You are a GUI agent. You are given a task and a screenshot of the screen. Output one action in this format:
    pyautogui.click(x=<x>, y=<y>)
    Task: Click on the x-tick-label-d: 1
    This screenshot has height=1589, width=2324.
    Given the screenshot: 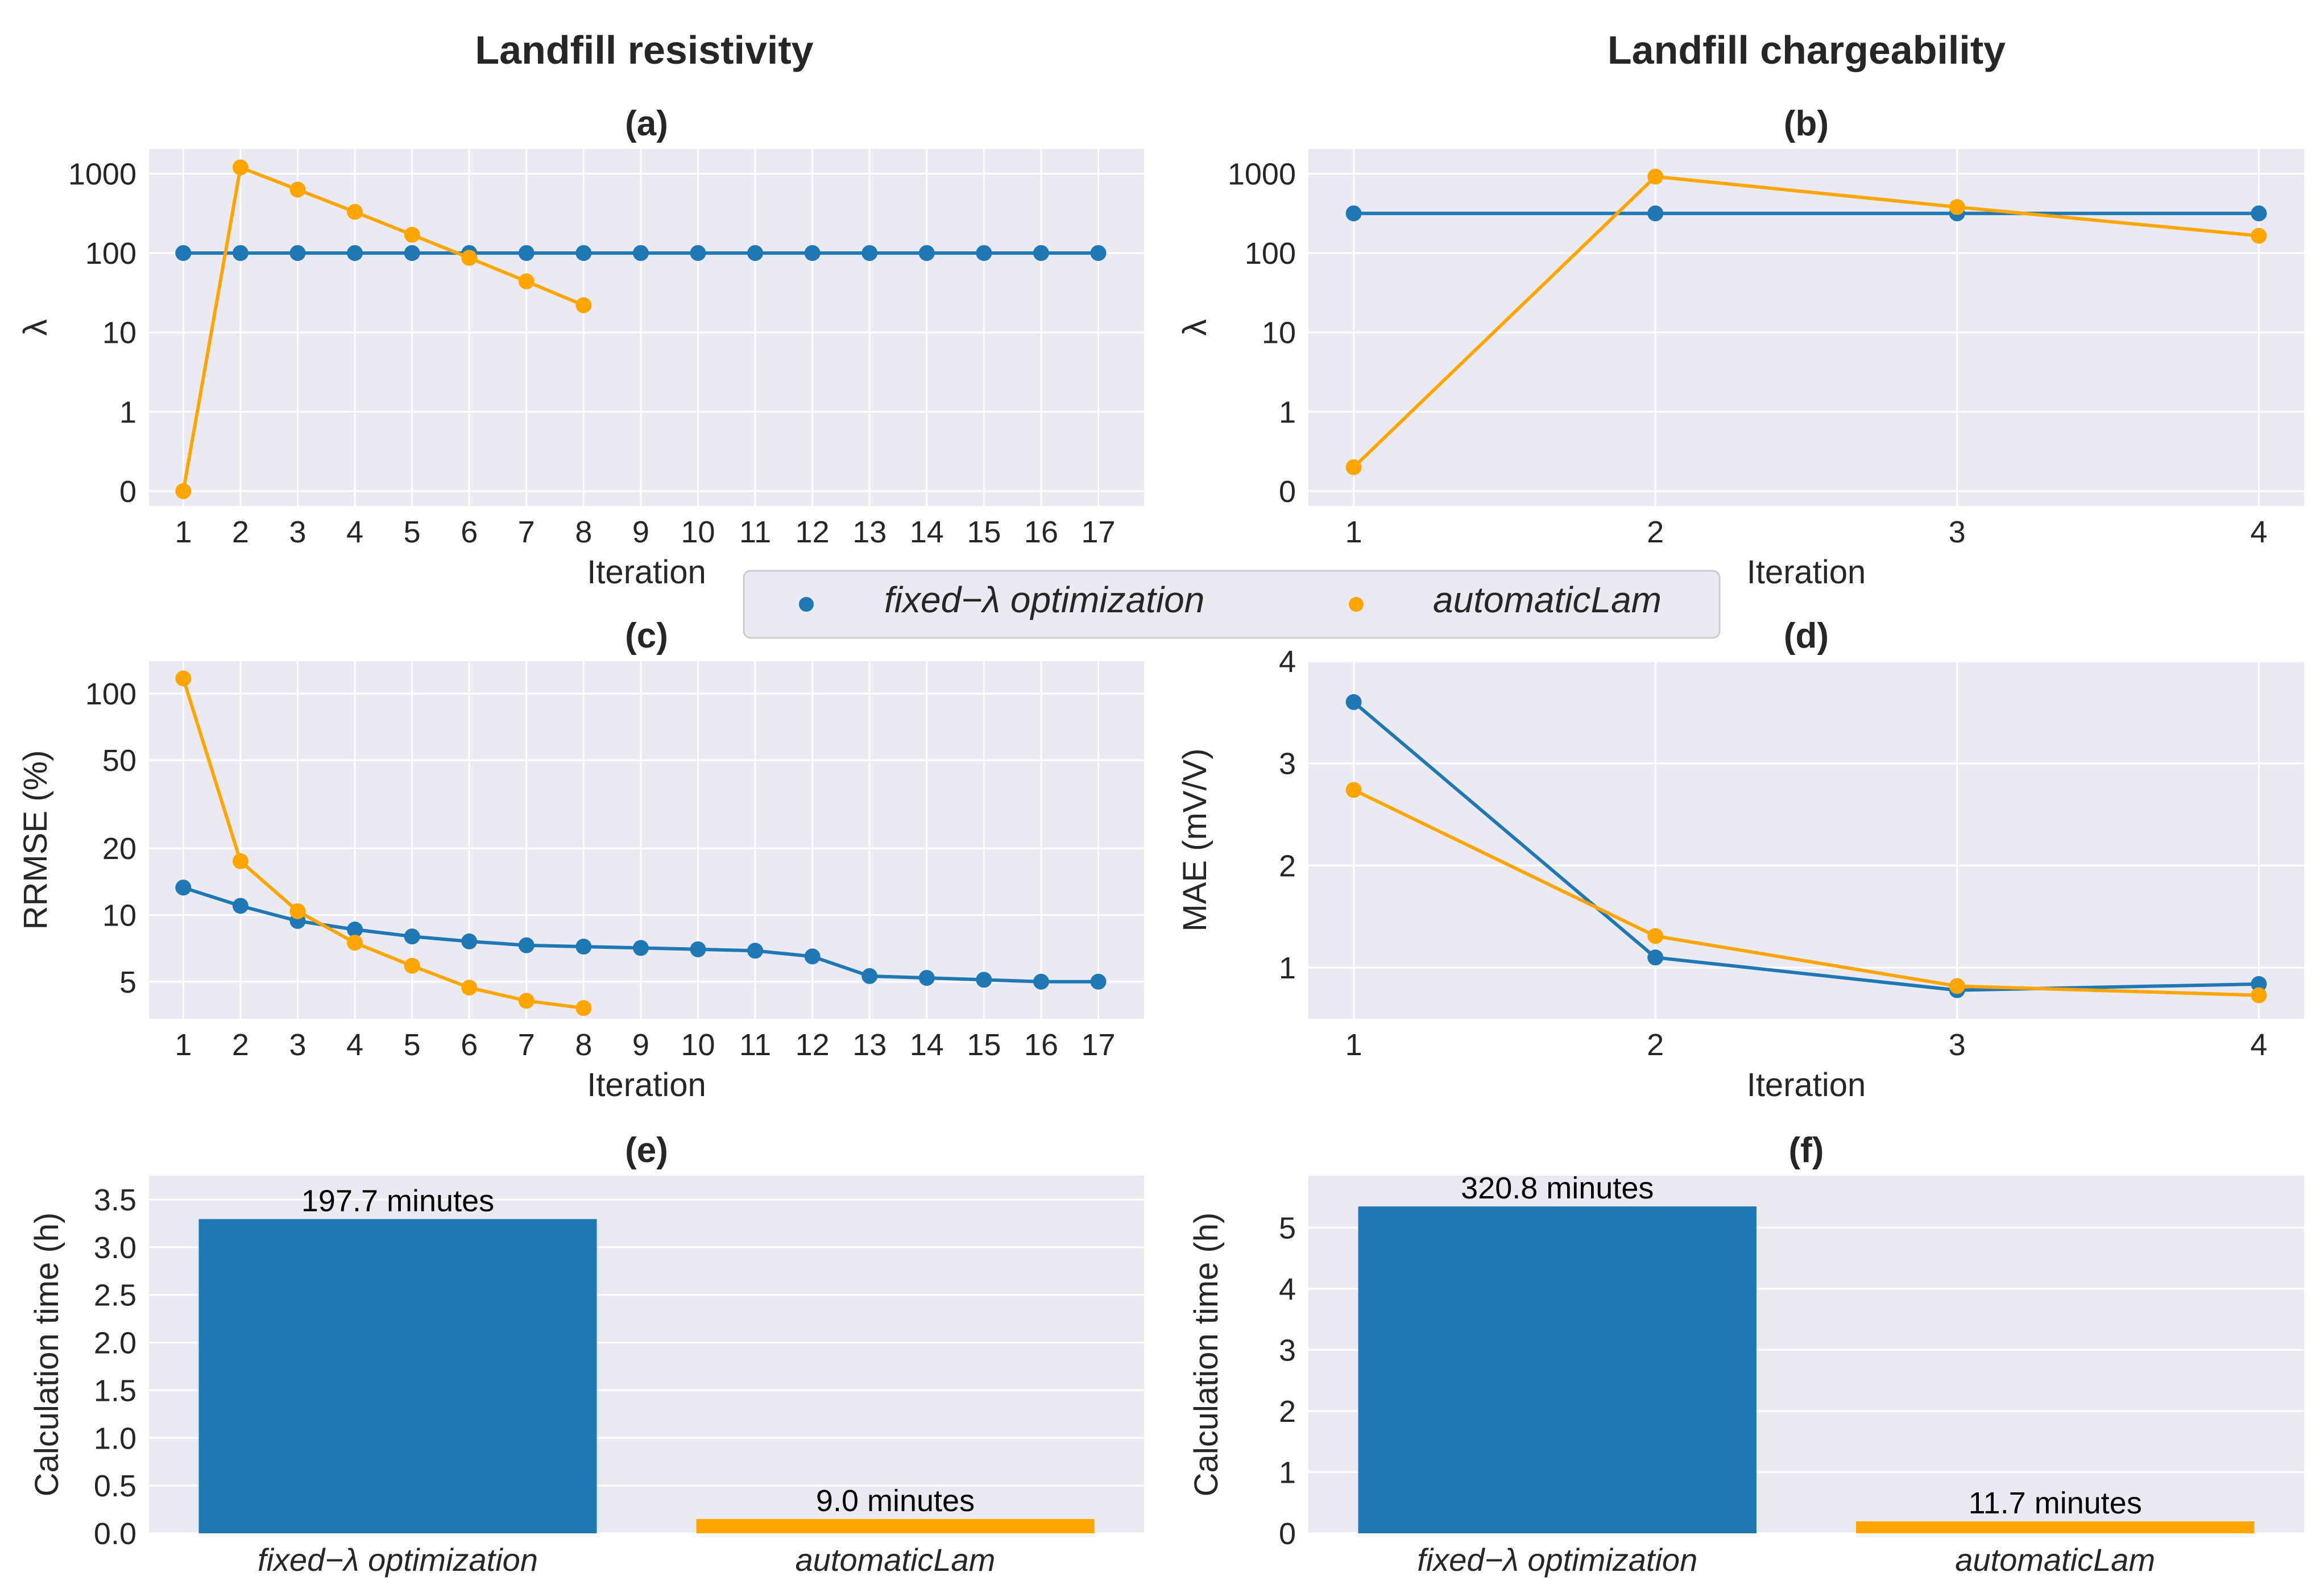 What is the action you would take?
    pyautogui.click(x=1353, y=1045)
    